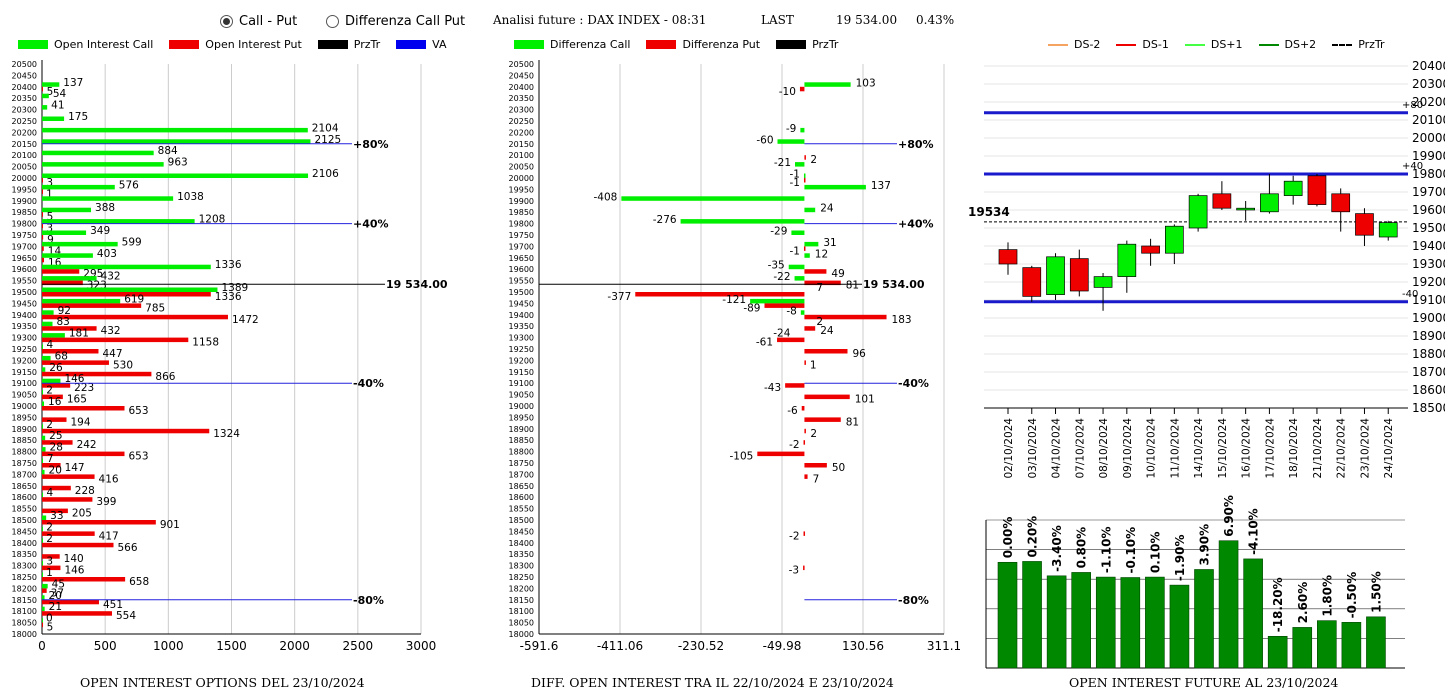 This screenshot has width=1445, height=693. I want to click on legend-item: DS+1, so click(1213, 44).